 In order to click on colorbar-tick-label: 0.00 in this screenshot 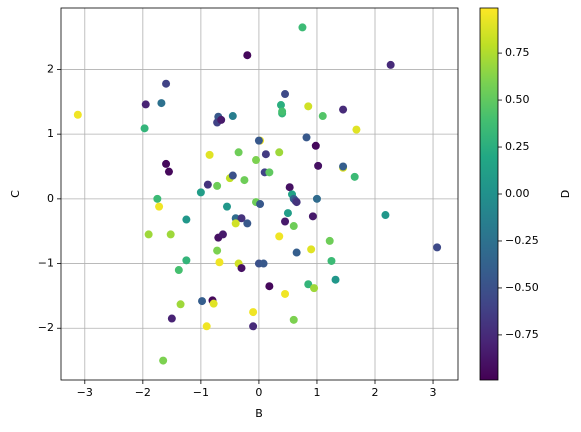, I will do `click(517, 193)`.